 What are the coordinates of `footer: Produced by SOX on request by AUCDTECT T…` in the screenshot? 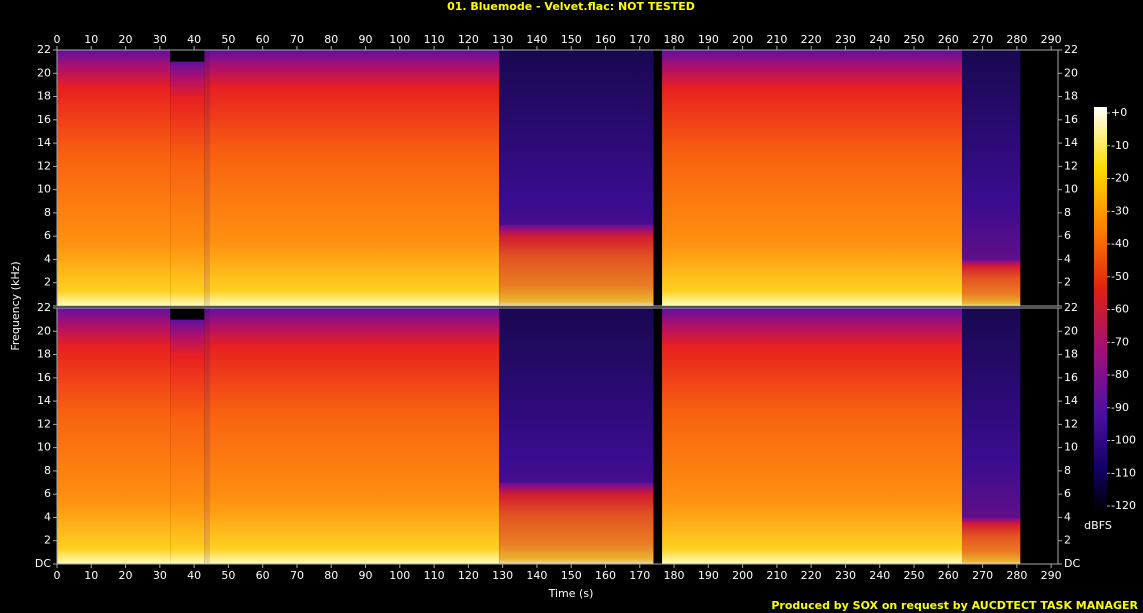 It's located at (954, 605).